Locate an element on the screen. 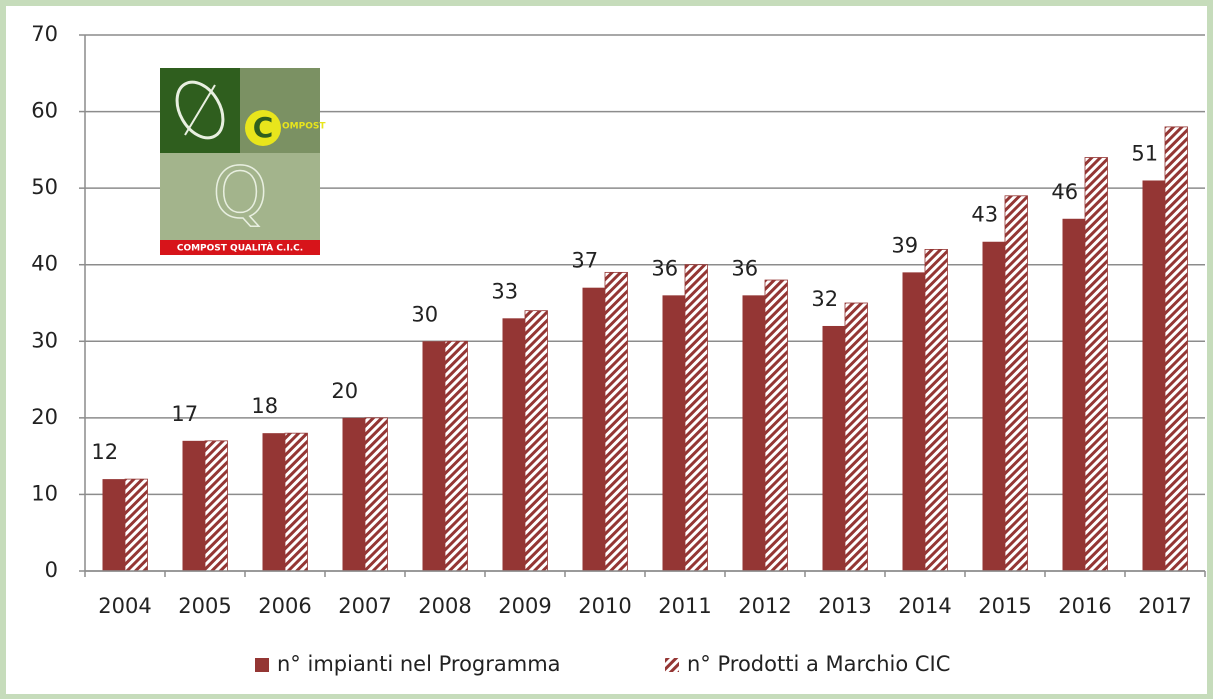 The image size is (1213, 699). data-label: 51 is located at coordinates (1144, 153).